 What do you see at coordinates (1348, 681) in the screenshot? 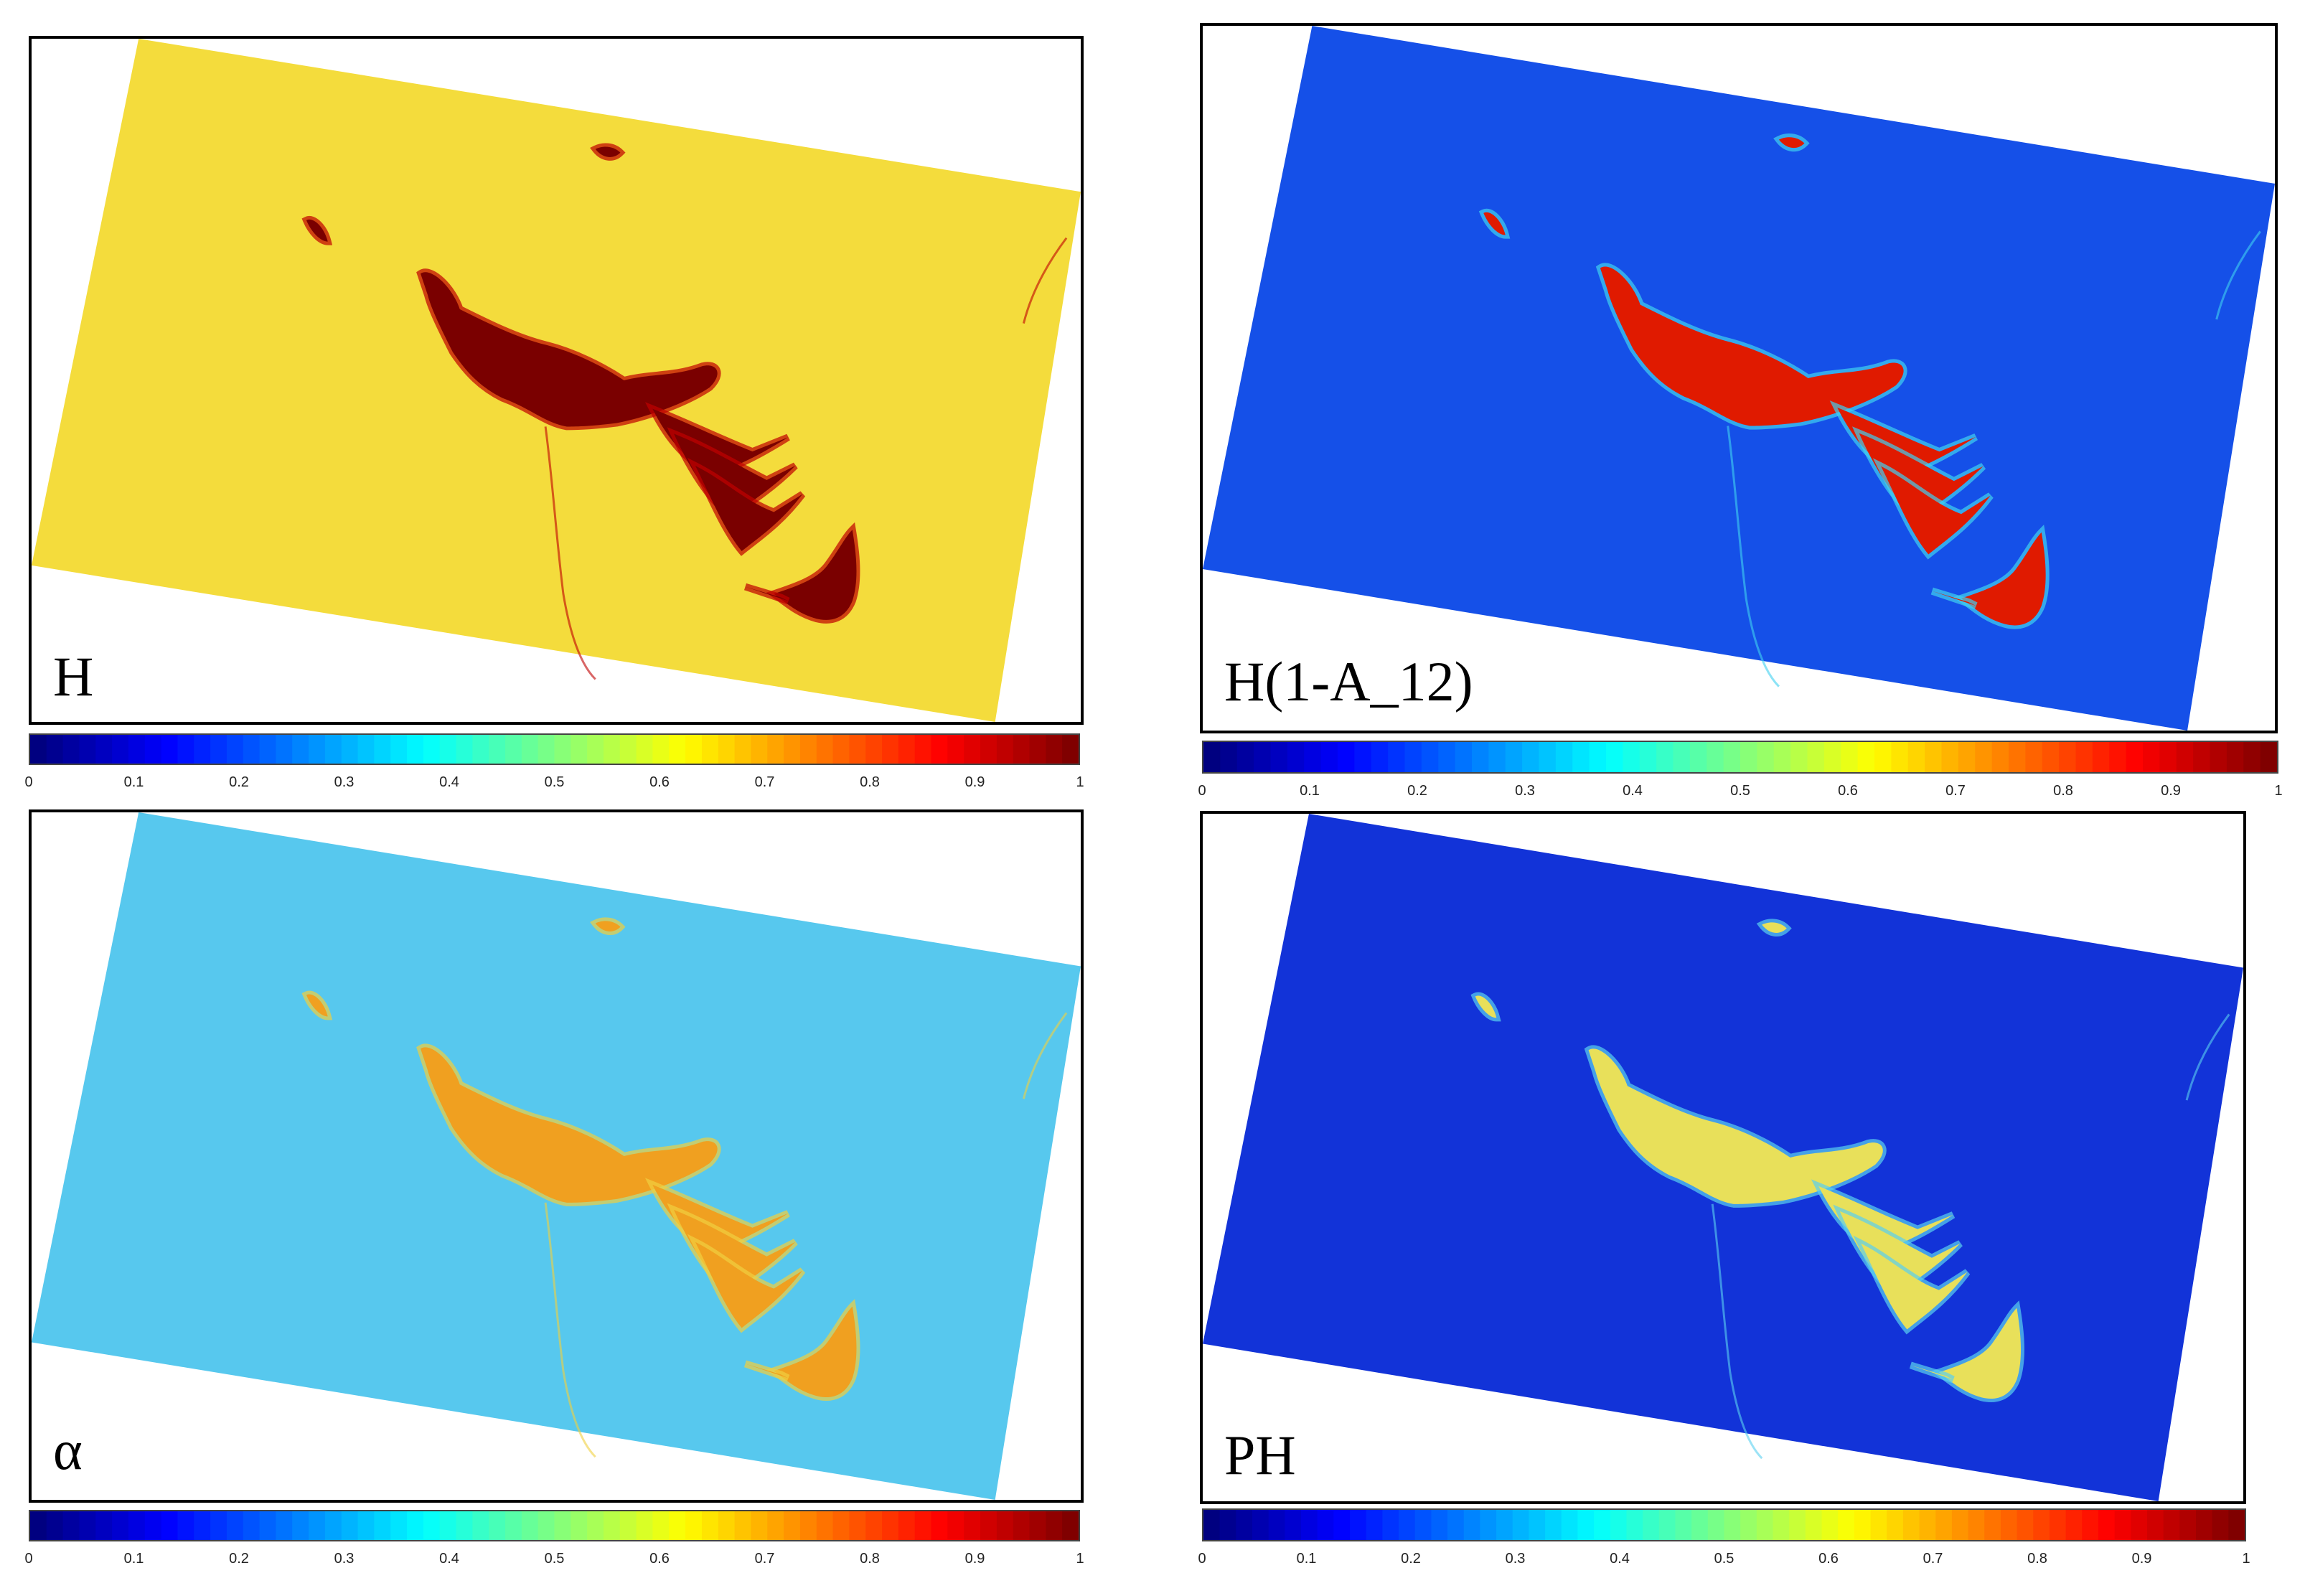
I see `panel-label: H(1-A_12)` at bounding box center [1348, 681].